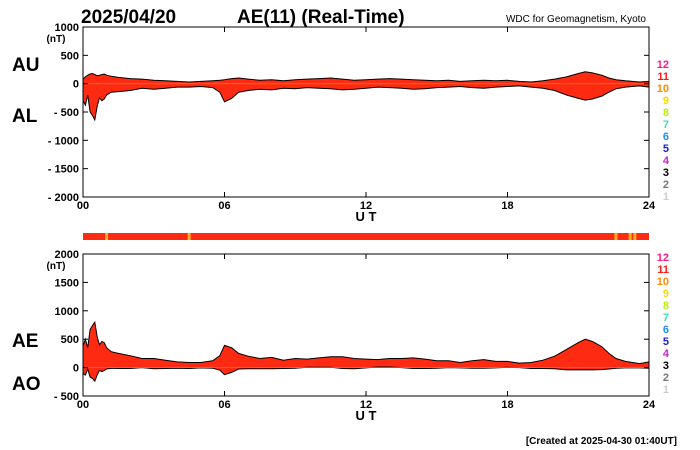 Image resolution: width=700 pixels, height=450 pixels. I want to click on ae-ao-band, so click(366, 352).